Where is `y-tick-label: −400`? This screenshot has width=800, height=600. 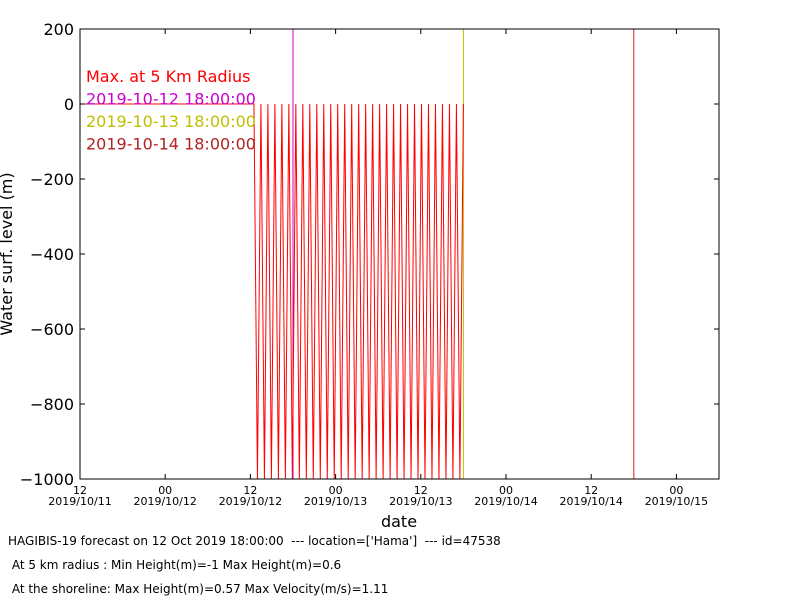
y-tick-label: −400 is located at coordinates (52, 254).